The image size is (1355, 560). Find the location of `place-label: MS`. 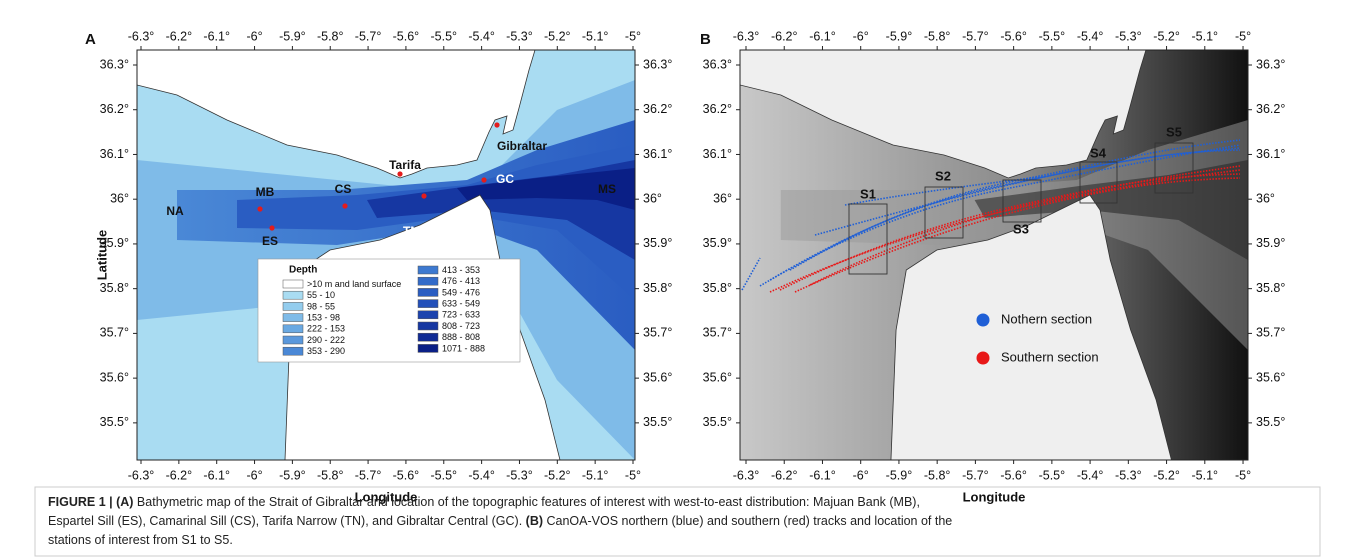

place-label: MS is located at coordinates (607, 189).